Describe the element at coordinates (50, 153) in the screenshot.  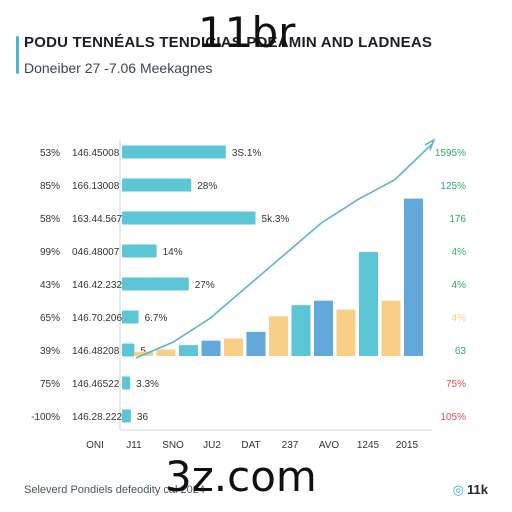
I see `row-percent-label: 53%` at that location.